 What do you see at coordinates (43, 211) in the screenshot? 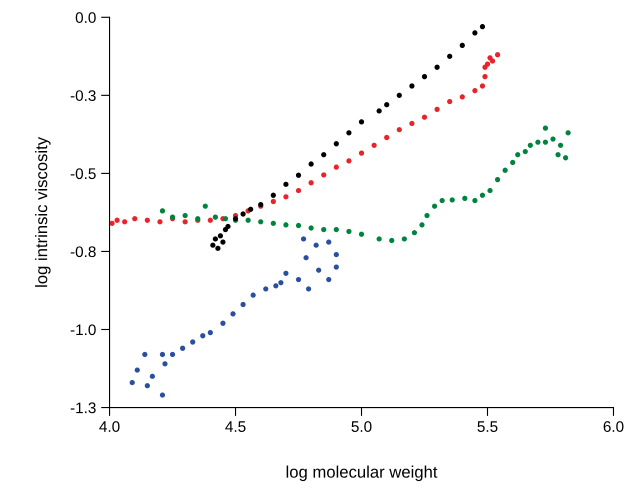
I see `y-axis-title: log intrinsic viscosity` at bounding box center [43, 211].